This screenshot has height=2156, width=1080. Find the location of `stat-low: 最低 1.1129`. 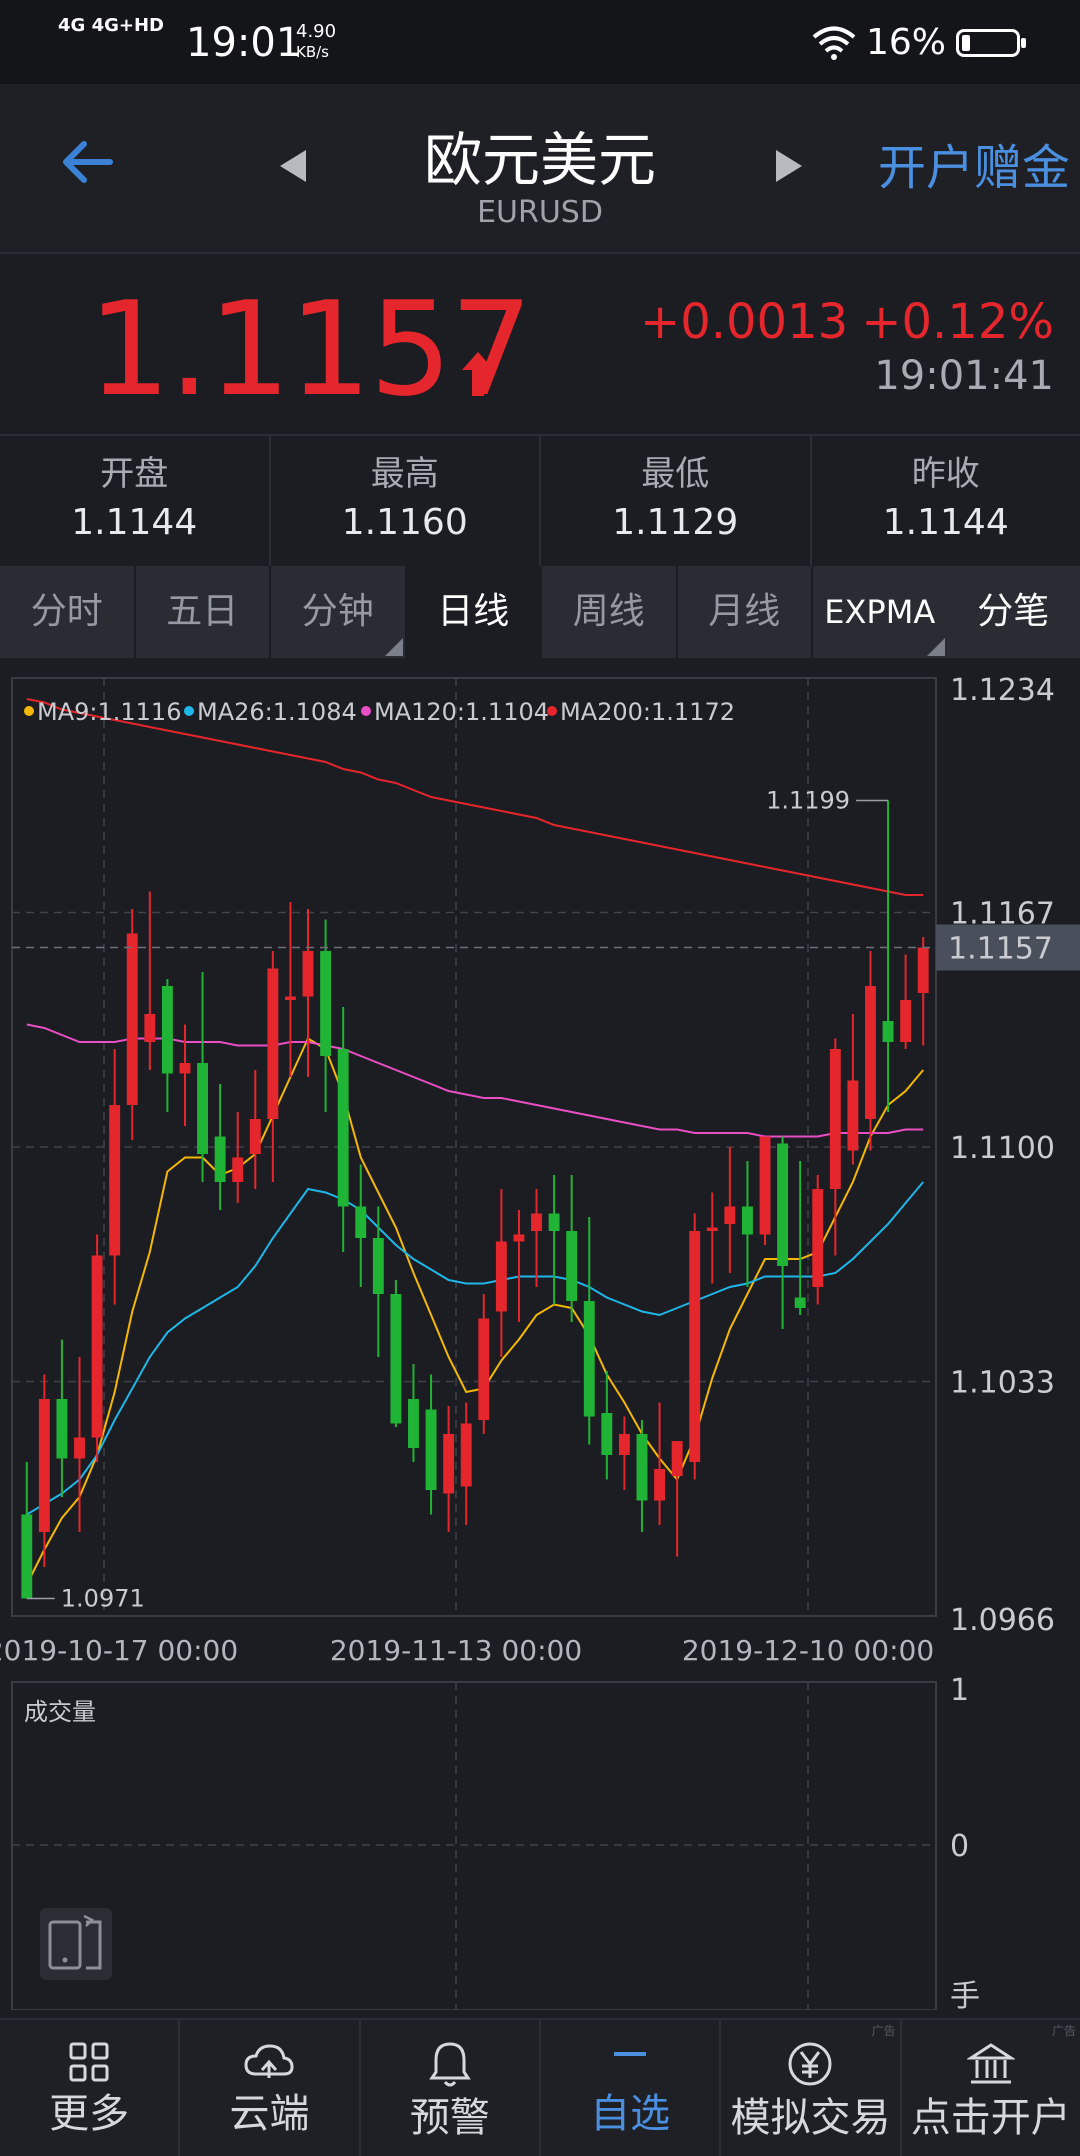

stat-low: 最低 1.1129 is located at coordinates (676, 501).